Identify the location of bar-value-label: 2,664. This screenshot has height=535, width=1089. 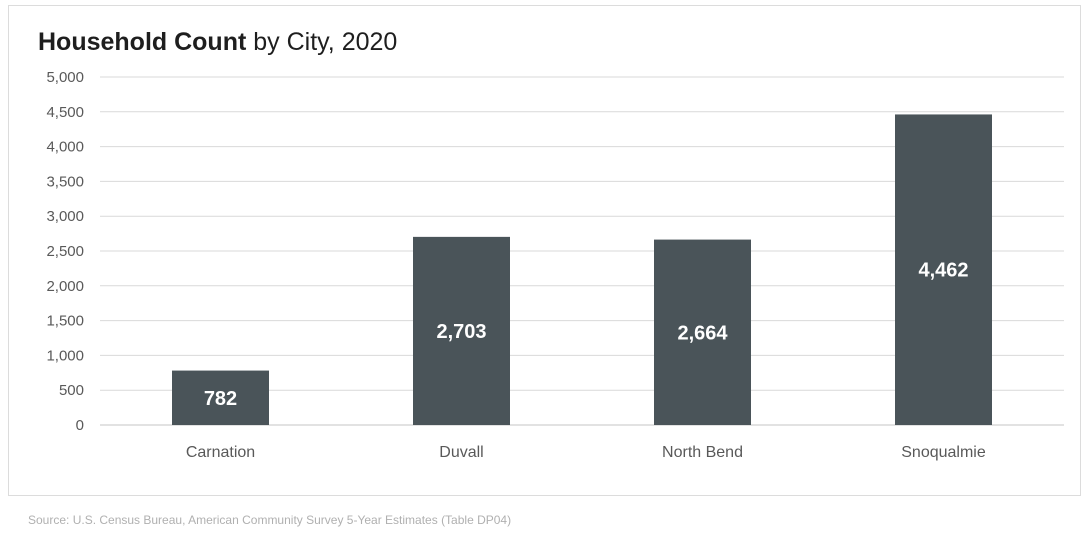
(702, 333).